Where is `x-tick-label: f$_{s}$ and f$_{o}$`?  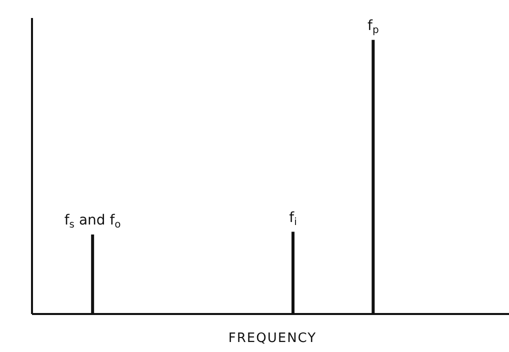
x-tick-label: f$_{s}$ and f$_{o}$ is located at coordinates (92, 221).